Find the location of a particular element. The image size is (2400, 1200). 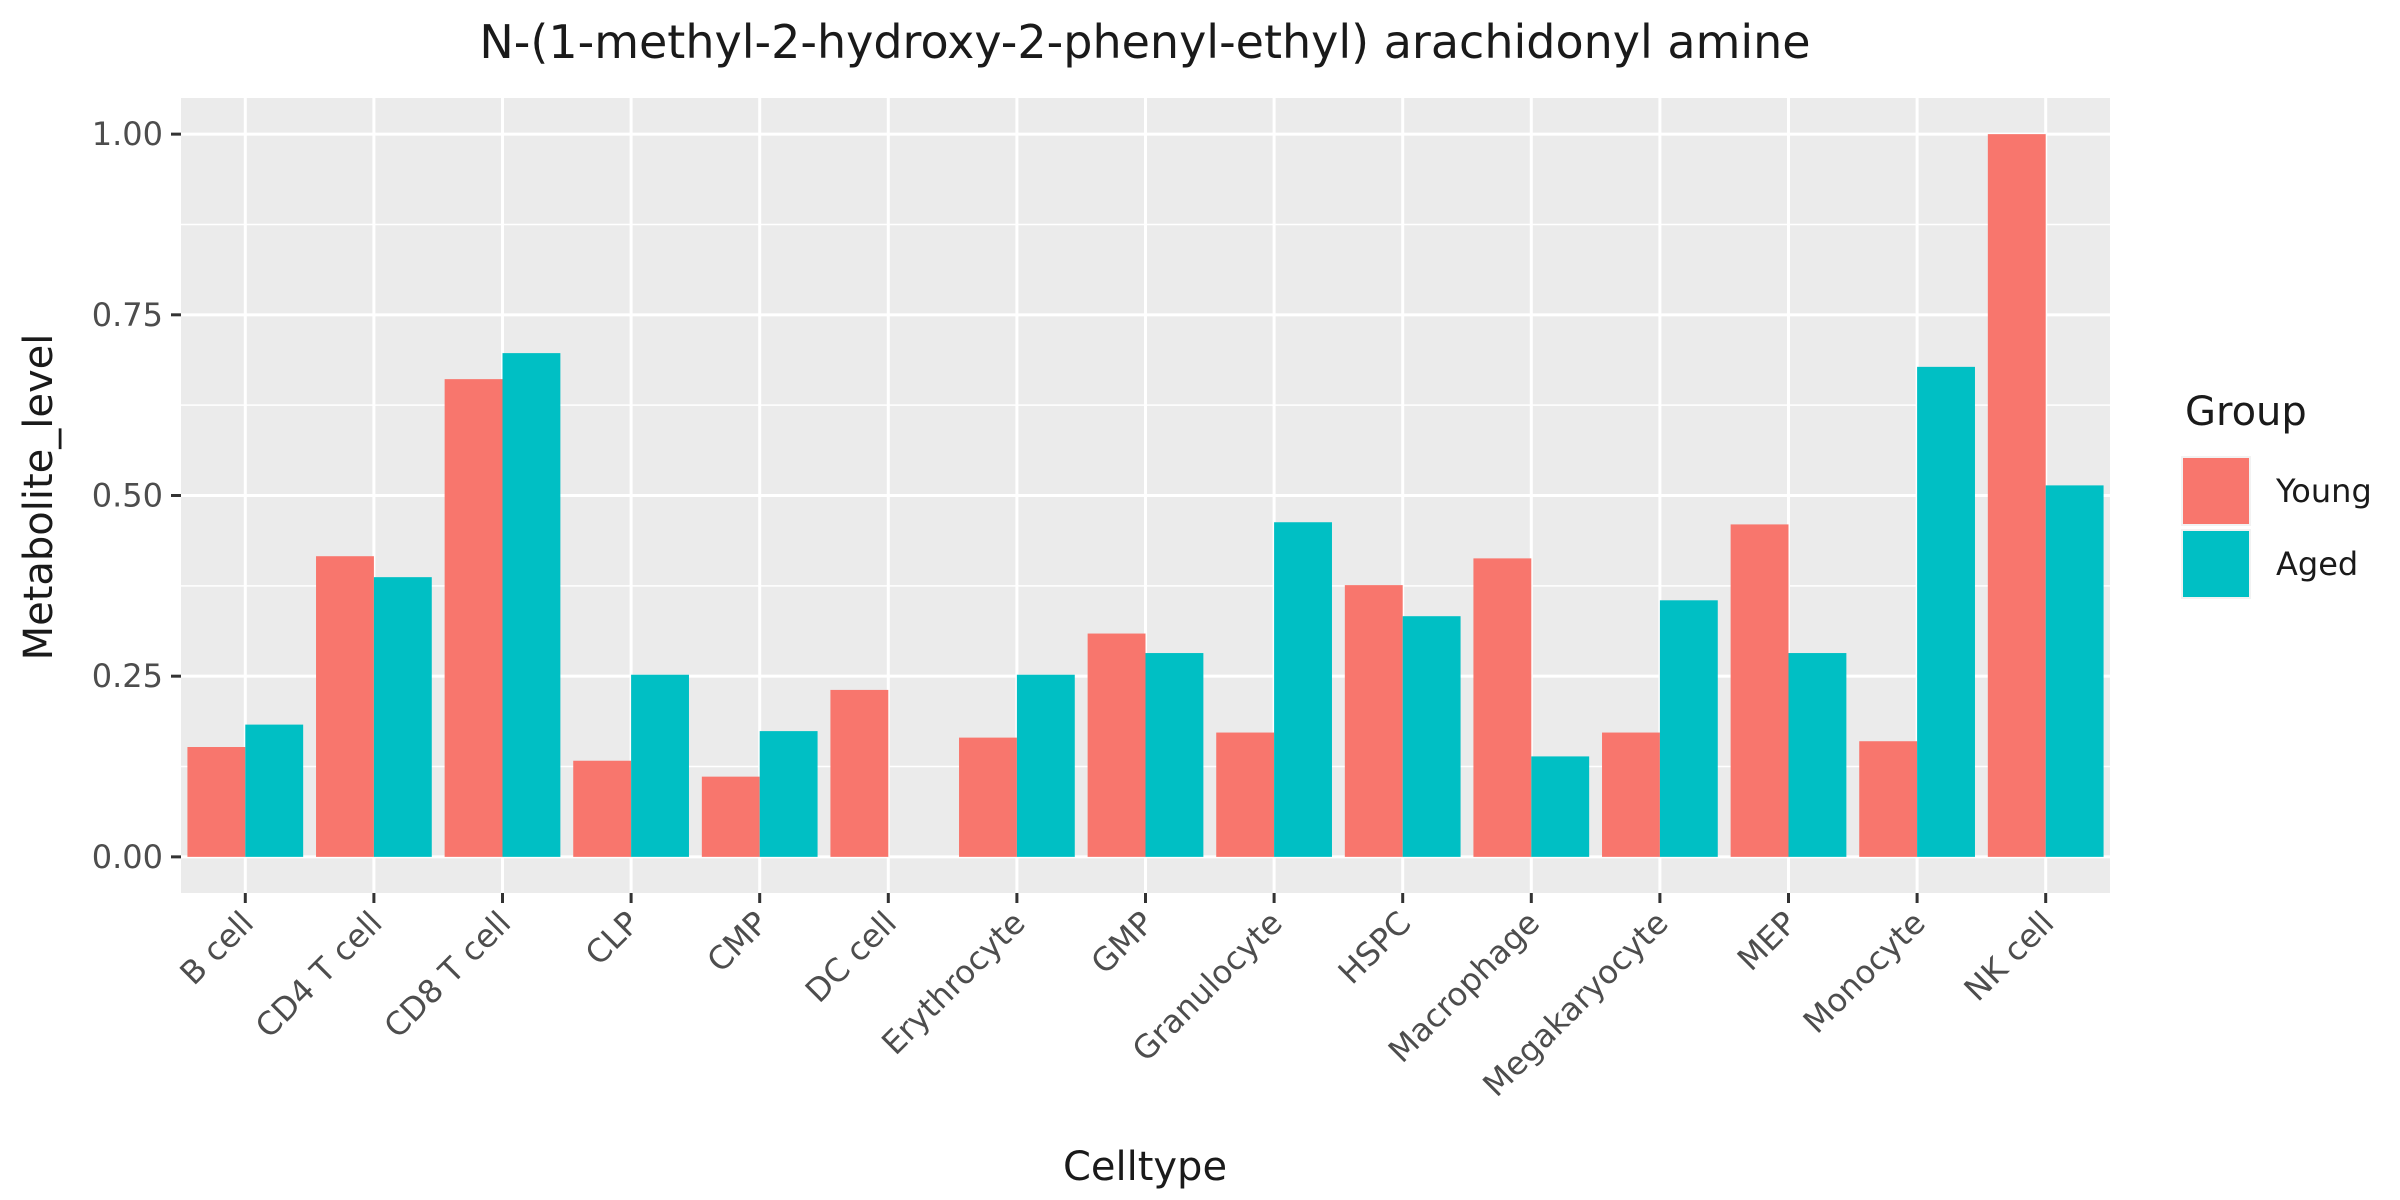

x-tick-label: HSPC is located at coordinates (1375, 948).